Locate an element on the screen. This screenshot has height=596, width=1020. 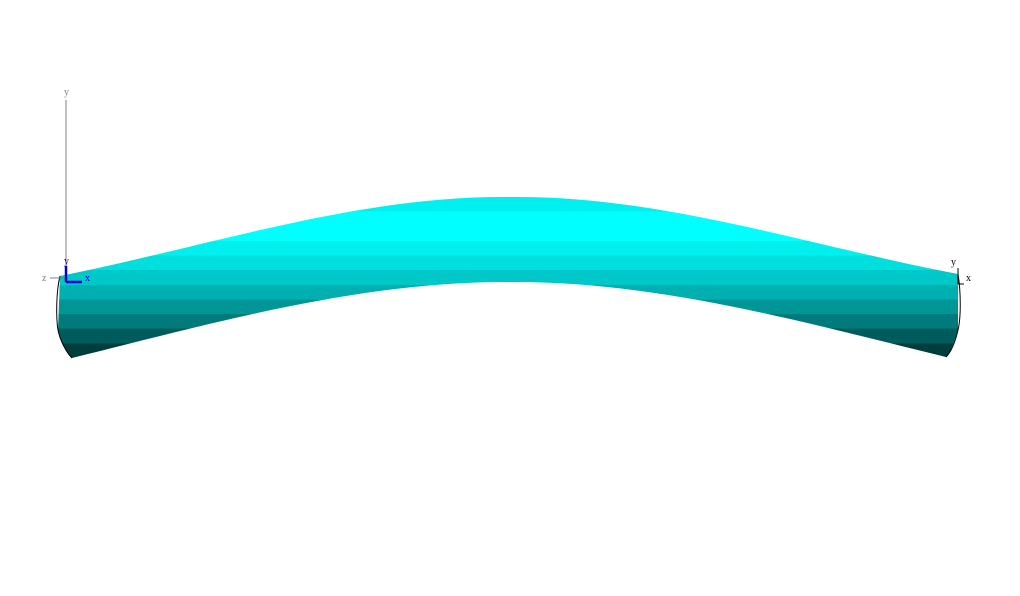
global-axes: y z is located at coordinates (55, 185).